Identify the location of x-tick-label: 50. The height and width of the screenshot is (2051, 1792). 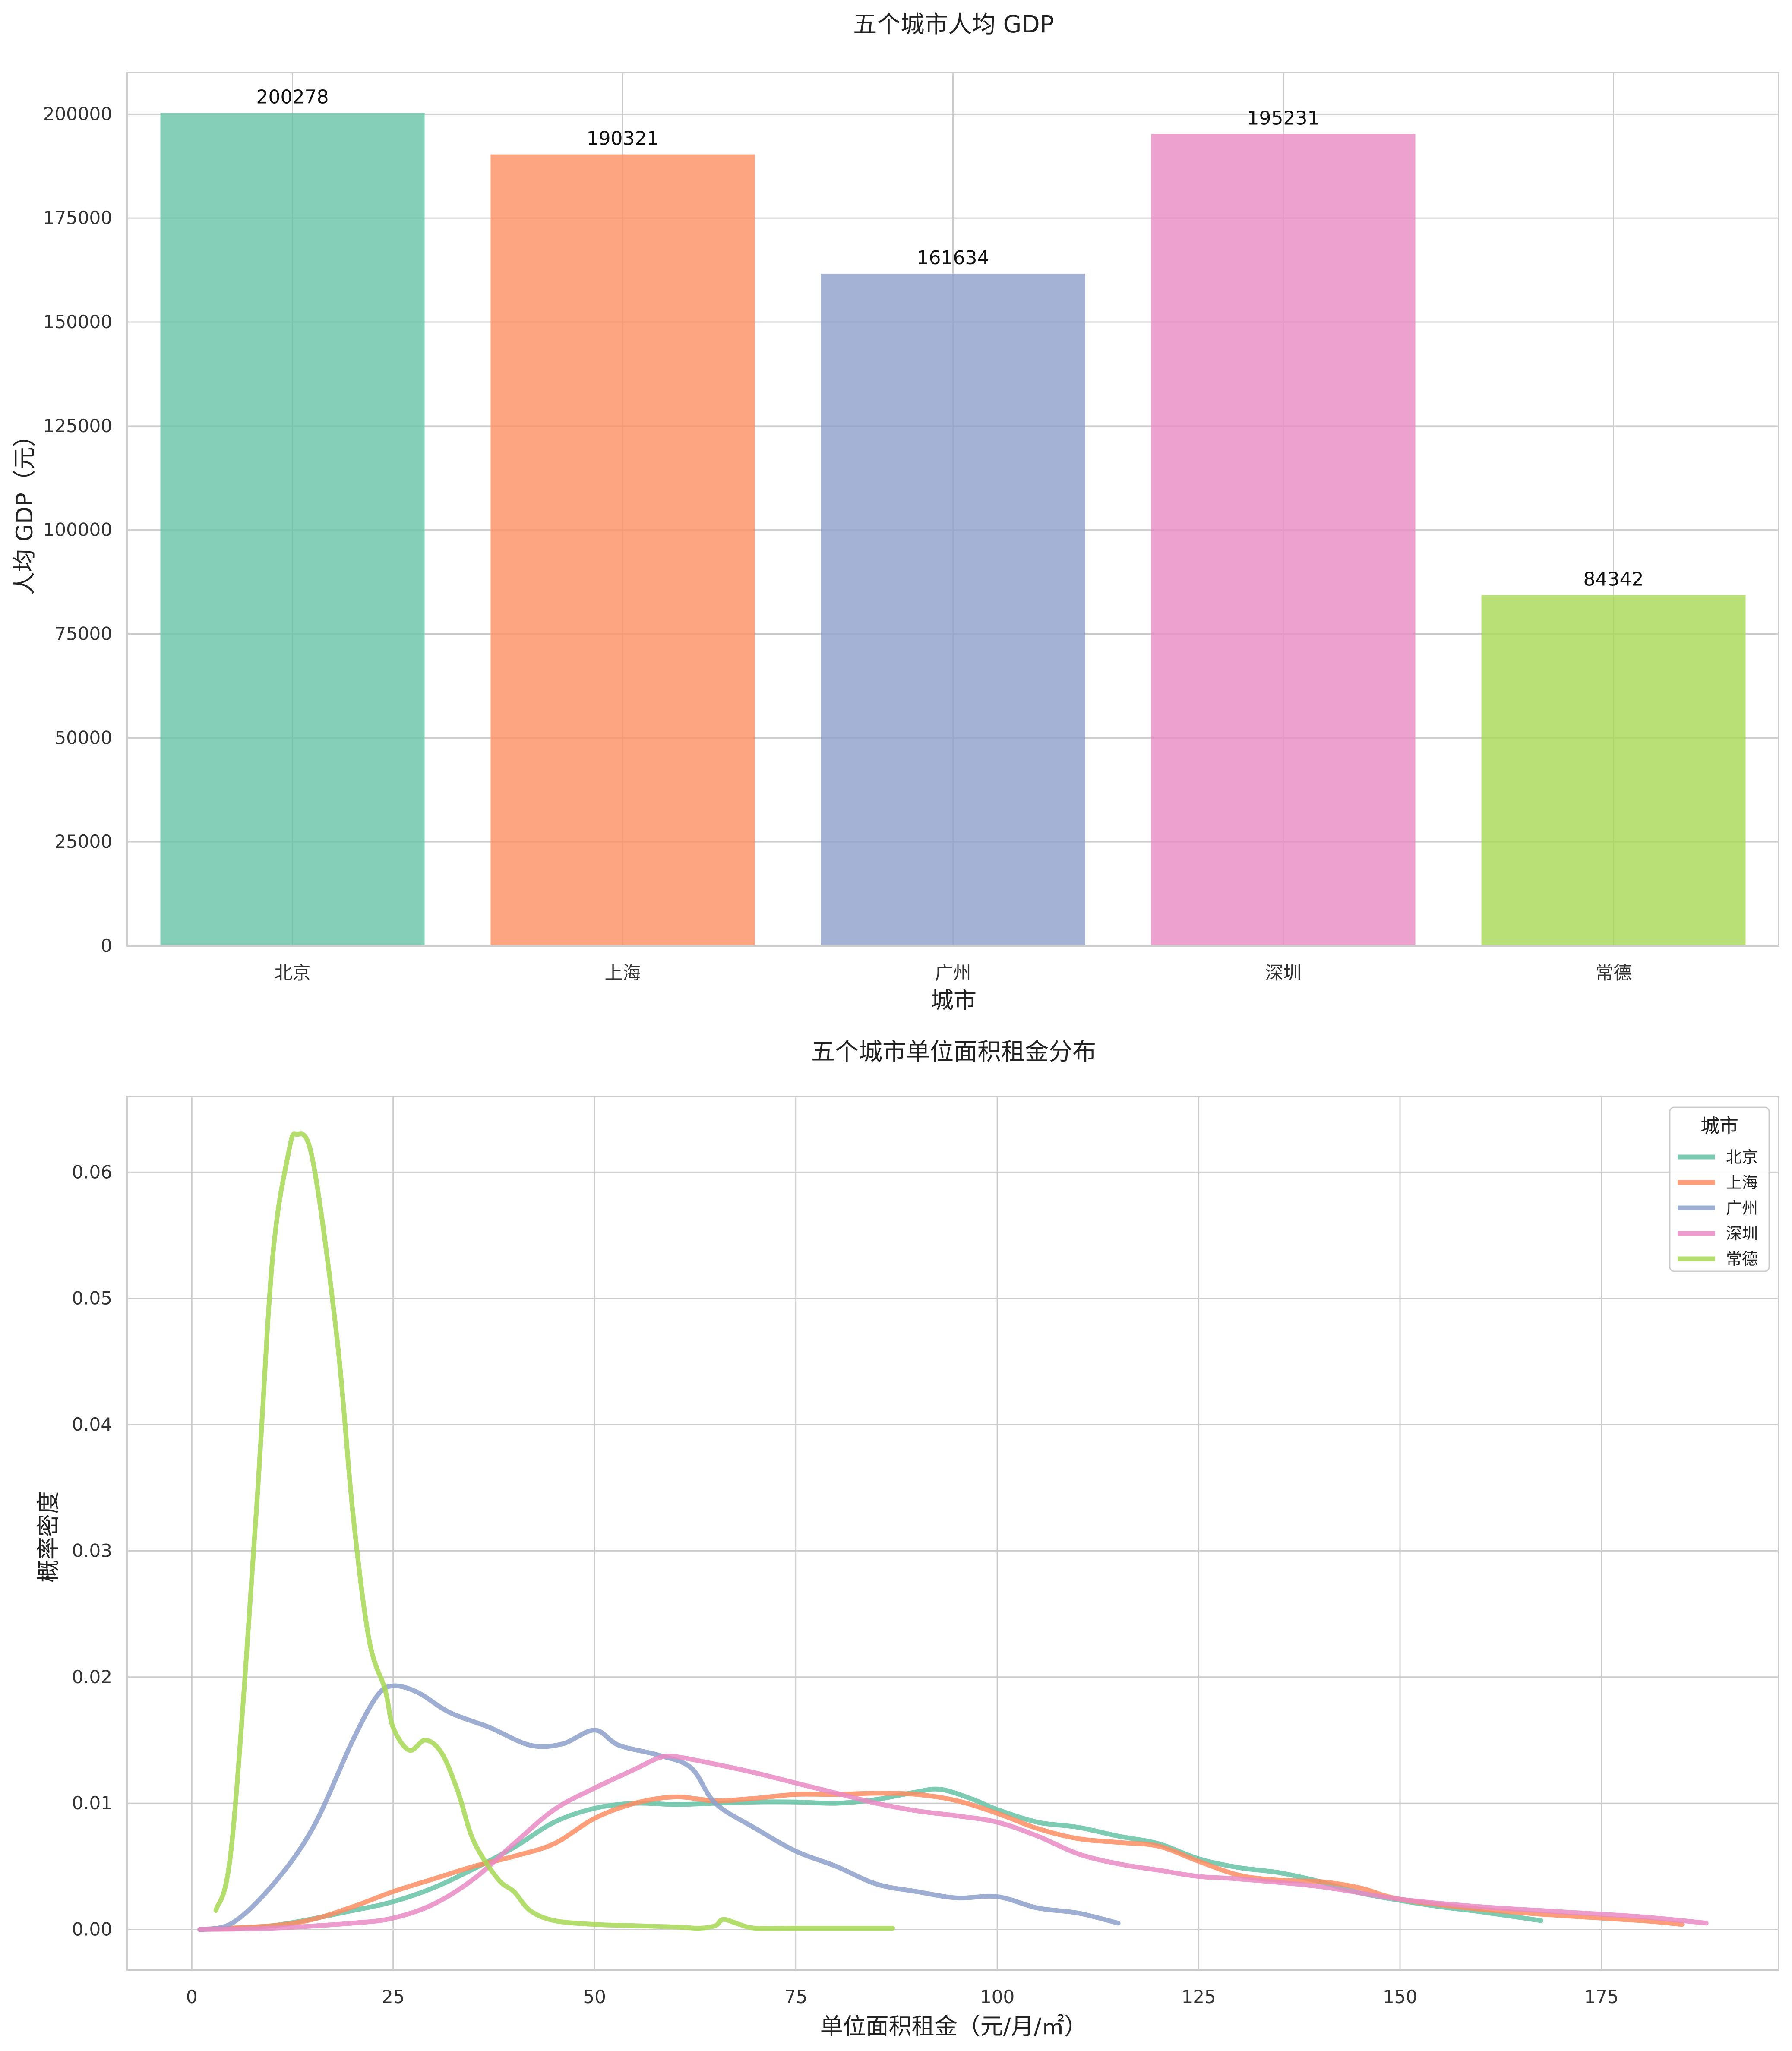
(594, 1997).